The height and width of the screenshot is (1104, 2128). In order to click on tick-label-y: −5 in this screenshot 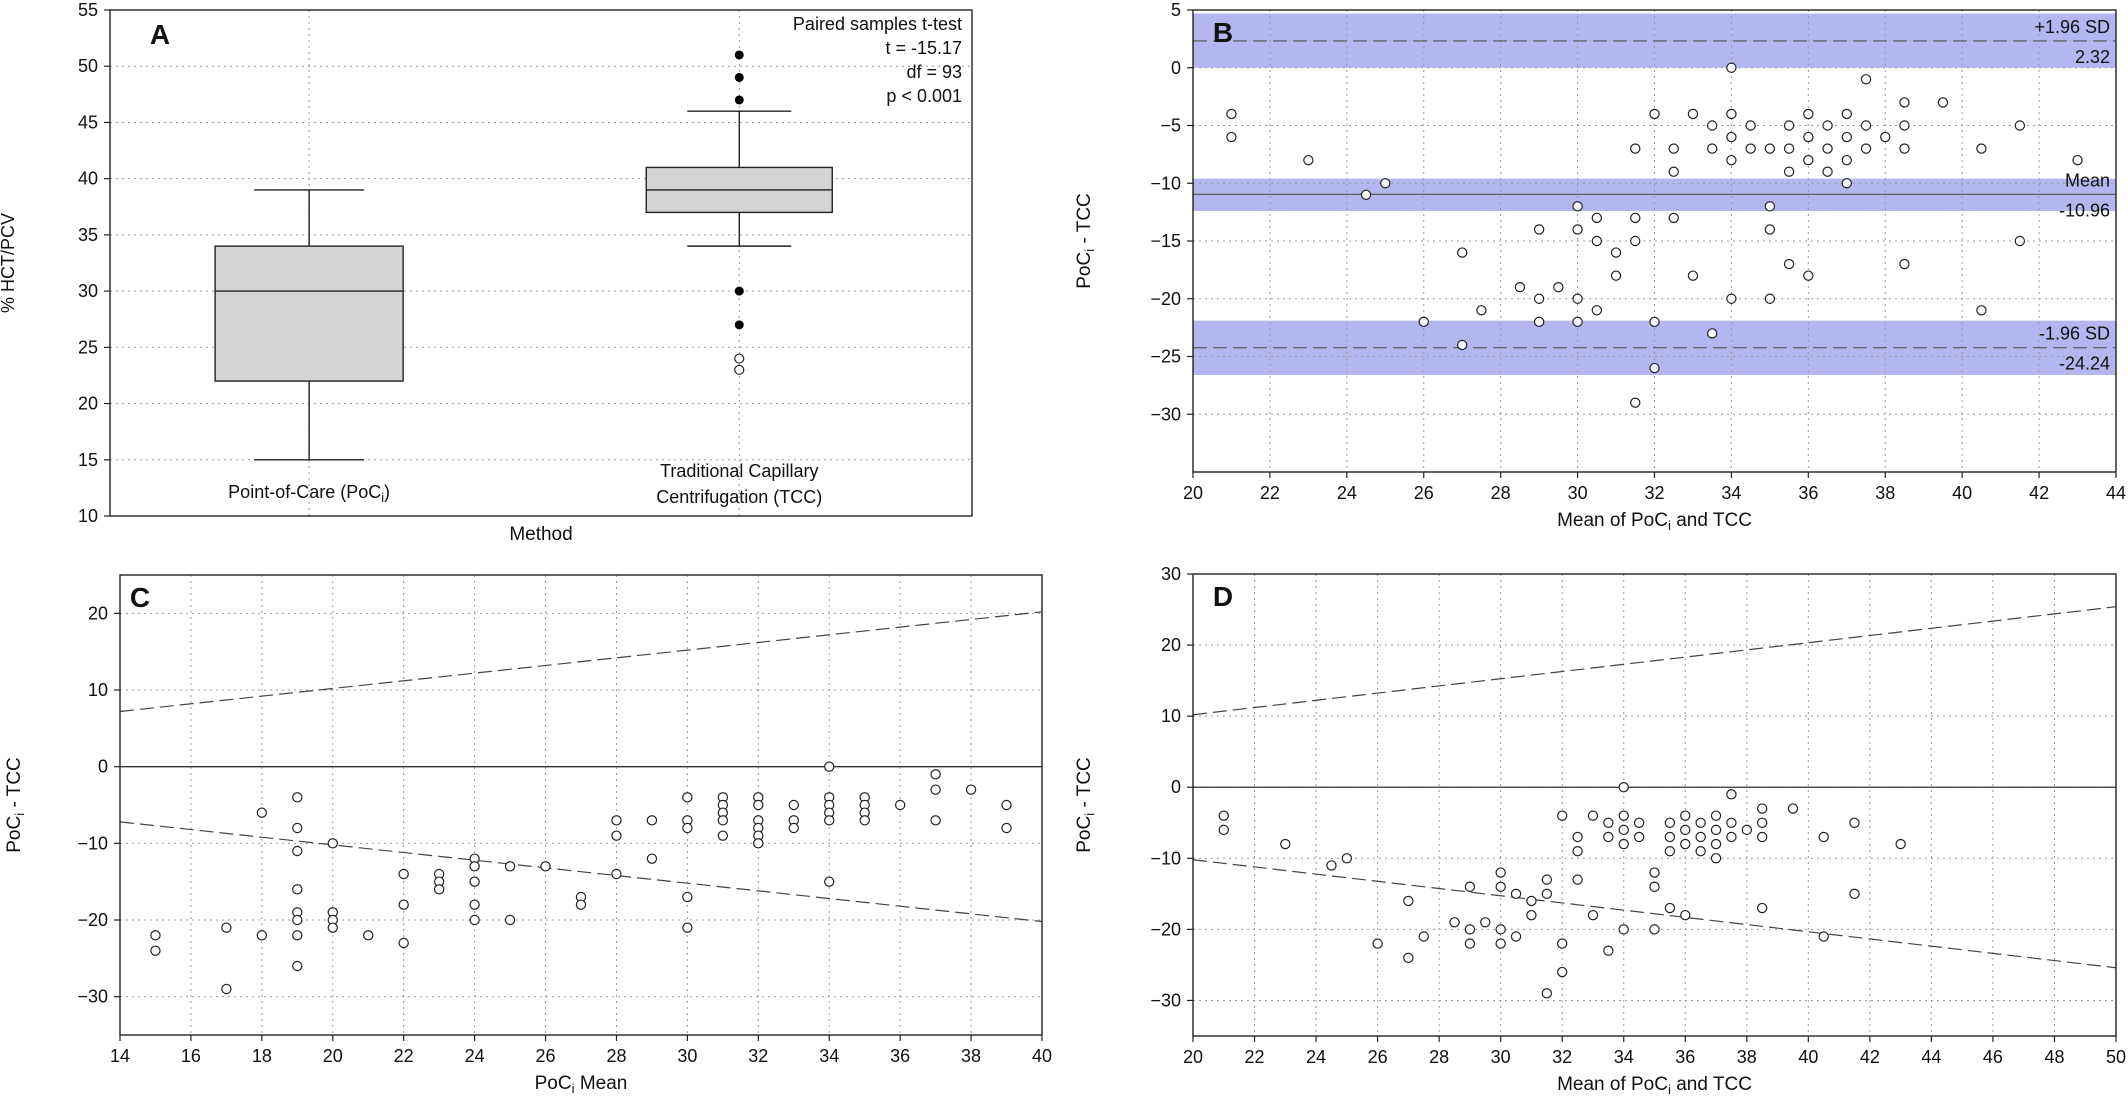, I will do `click(1170, 126)`.